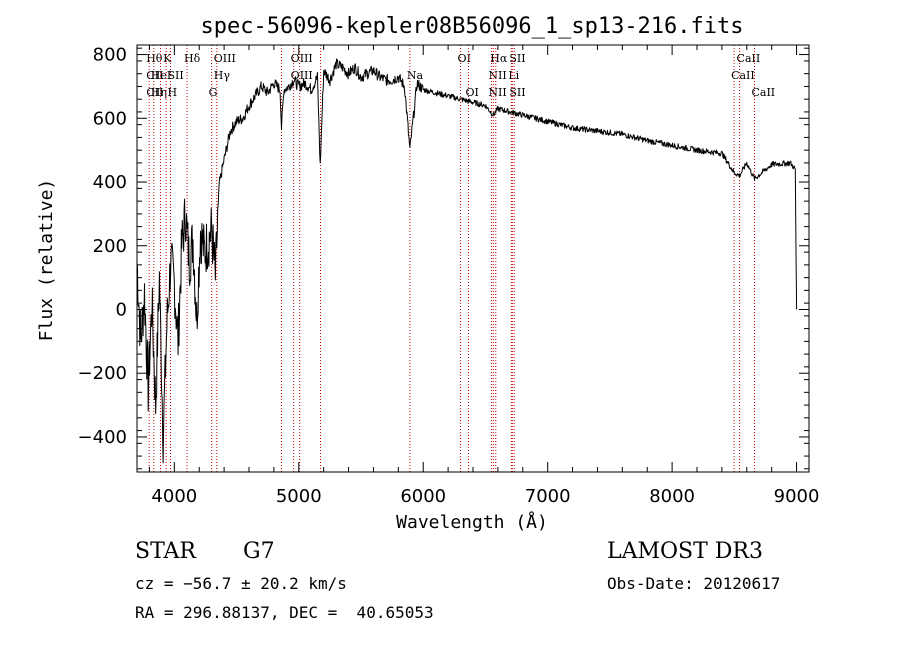 The image size is (900, 649). I want to click on line-marker-label: Na, so click(415, 75).